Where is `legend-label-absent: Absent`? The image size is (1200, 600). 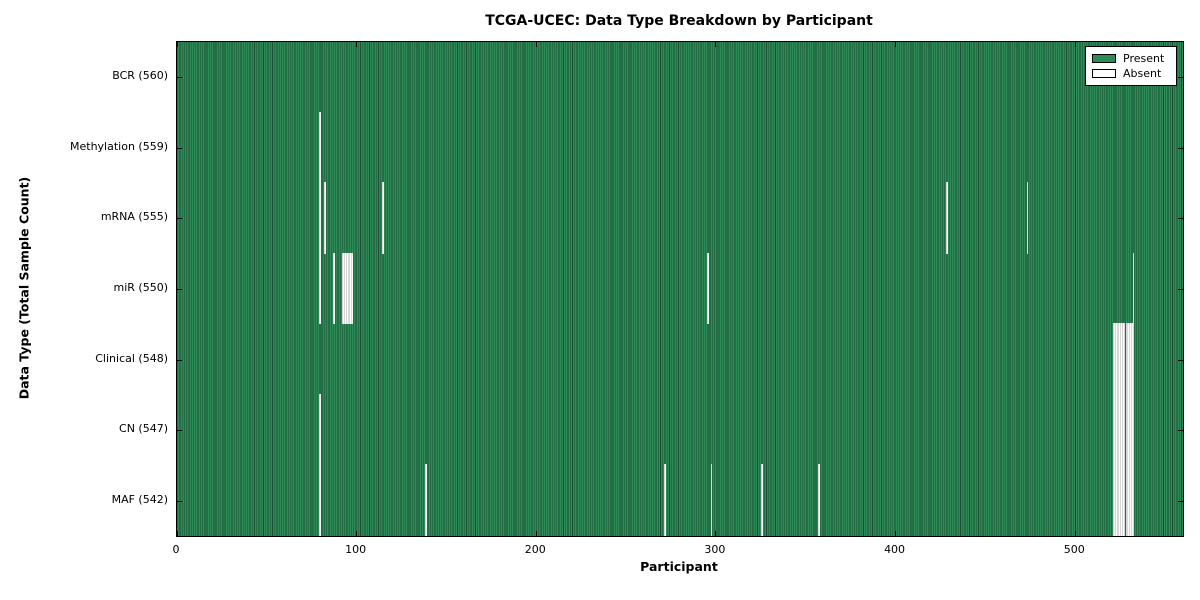 legend-label-absent: Absent is located at coordinates (1142, 74).